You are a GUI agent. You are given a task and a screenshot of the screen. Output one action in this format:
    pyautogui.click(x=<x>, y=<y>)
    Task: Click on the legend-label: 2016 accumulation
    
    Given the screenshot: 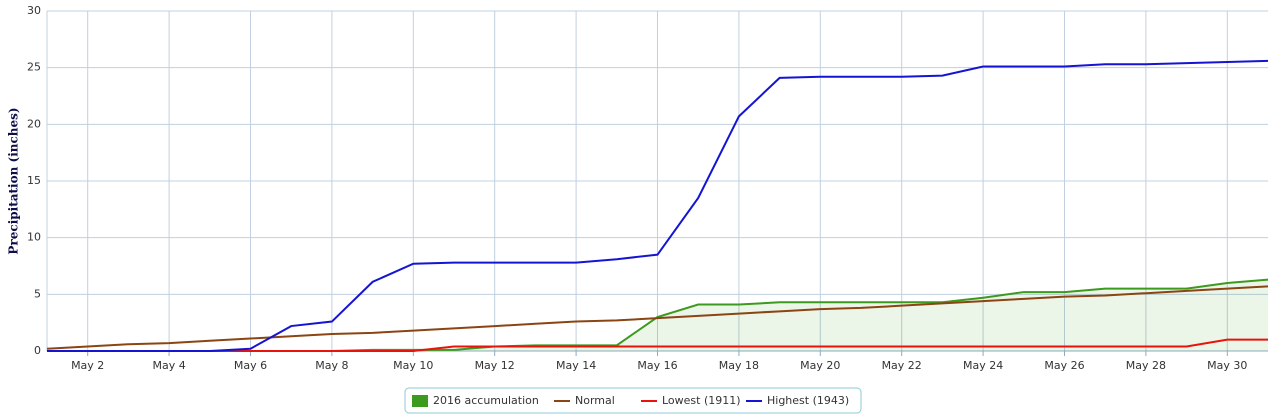 What is the action you would take?
    pyautogui.click(x=486, y=400)
    